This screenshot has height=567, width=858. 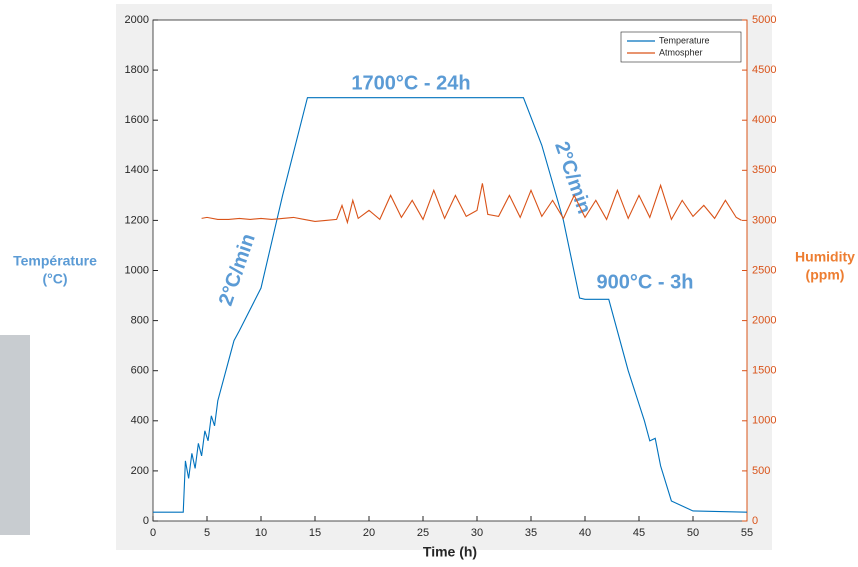 What do you see at coordinates (764, 321) in the screenshot?
I see `y2-tick-label: 2000` at bounding box center [764, 321].